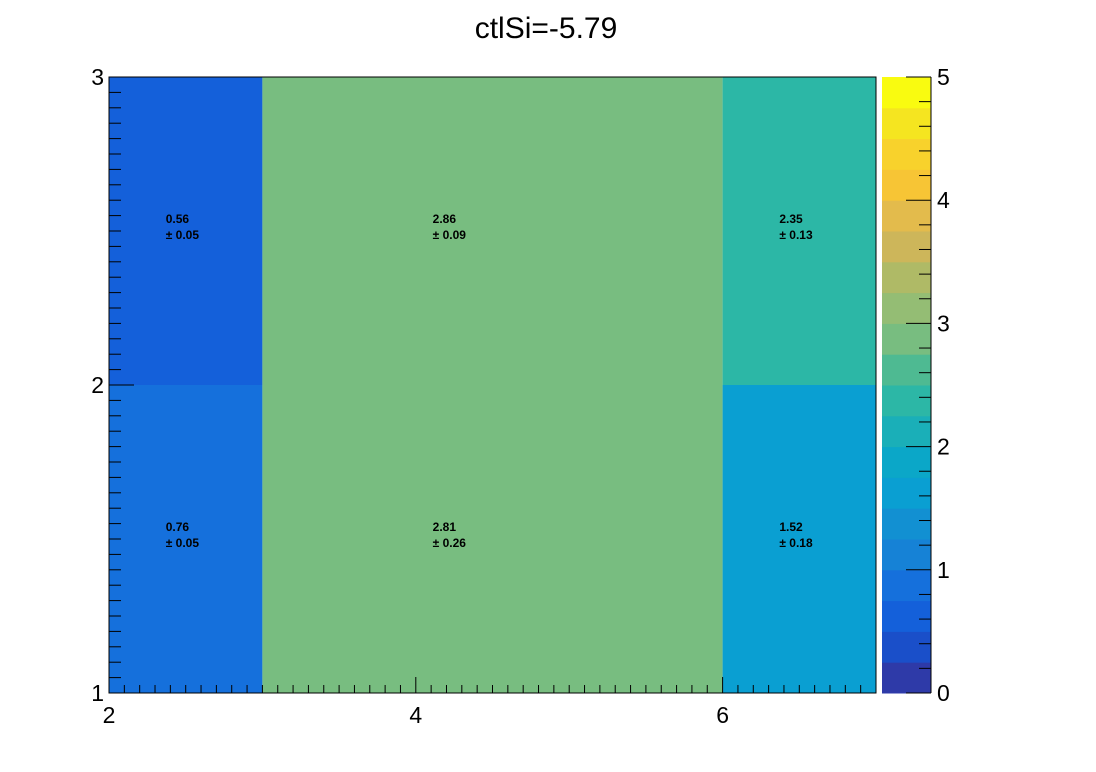 Image resolution: width=1096 pixels, height=772 pixels. Describe the element at coordinates (943, 570) in the screenshot. I see `colorbar-tick-label: 1` at that location.